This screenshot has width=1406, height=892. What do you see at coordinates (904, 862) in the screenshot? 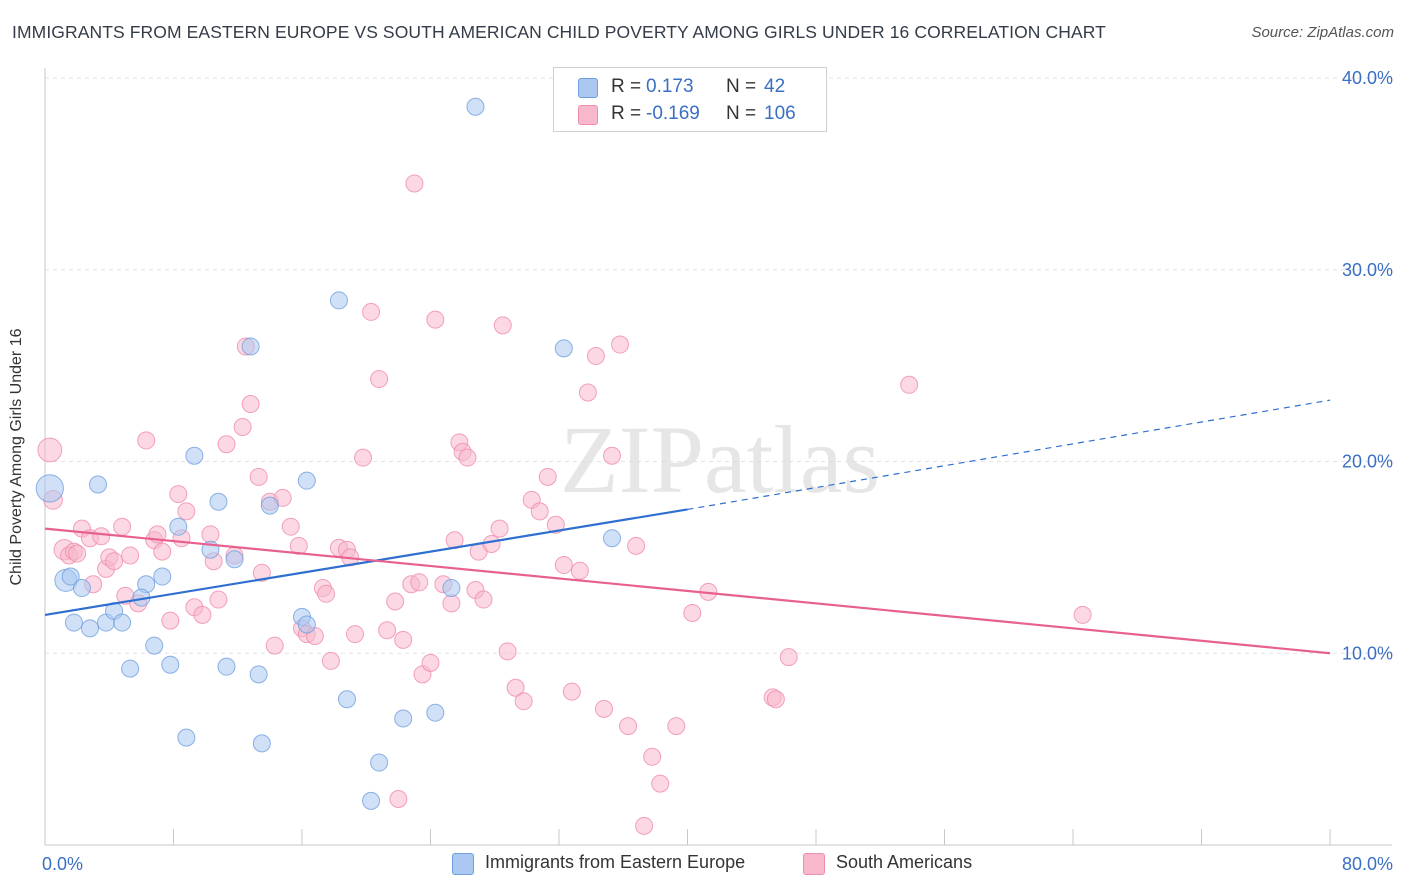
I see `legend-label: South Americans` at bounding box center [904, 862].